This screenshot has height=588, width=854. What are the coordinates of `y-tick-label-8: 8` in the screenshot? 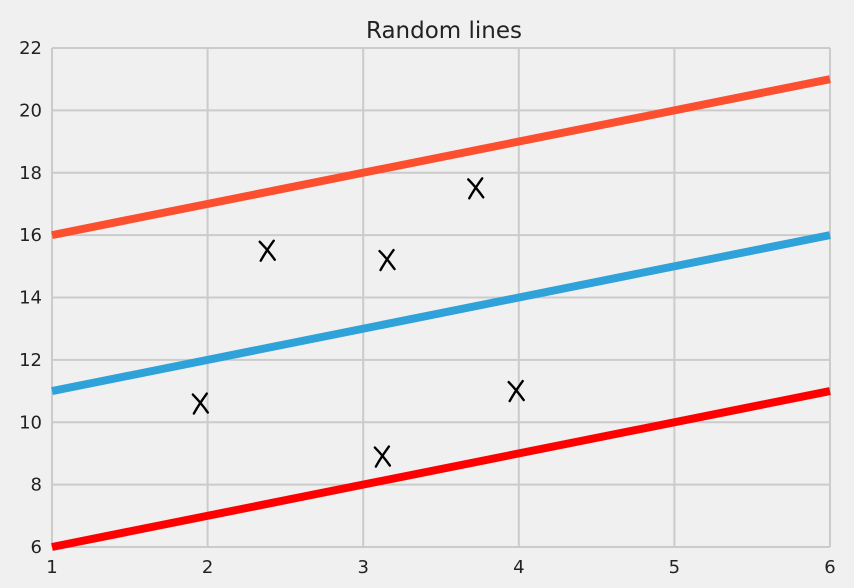 It's located at (36, 485).